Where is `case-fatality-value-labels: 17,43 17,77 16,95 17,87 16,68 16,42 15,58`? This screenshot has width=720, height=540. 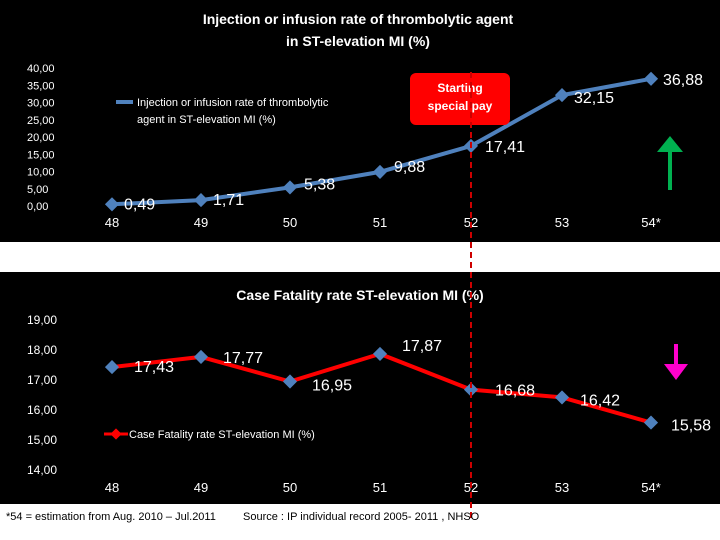
case-fatality-value-labels: 17,43 17,77 16,95 17,87 16,68 16,42 15,58 is located at coordinates (422, 386).